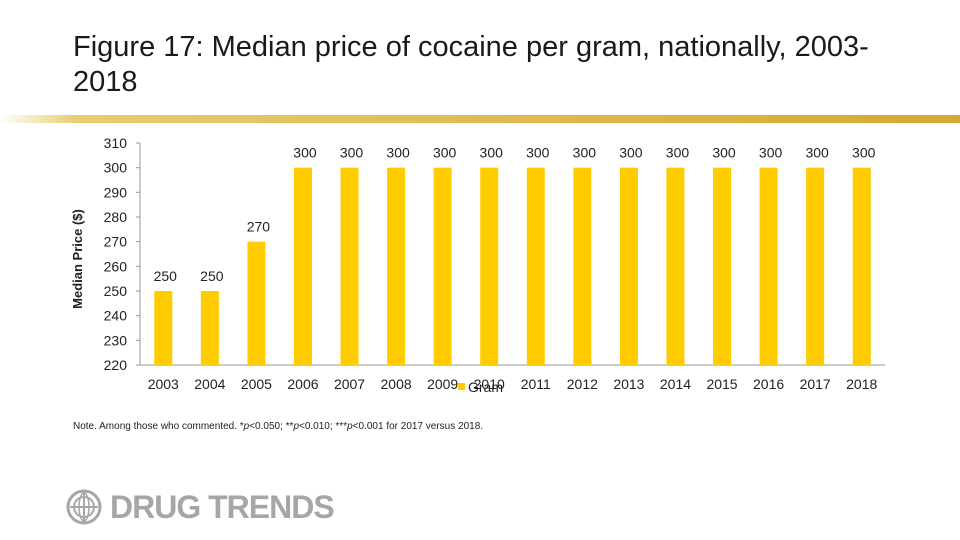  I want to click on x-tick-label: 2010, so click(489, 384).